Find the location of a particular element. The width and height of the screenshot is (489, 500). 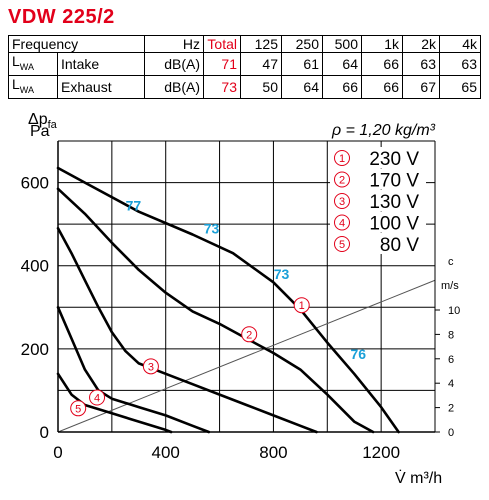

legend-marker-number: 2 is located at coordinates (342, 181).